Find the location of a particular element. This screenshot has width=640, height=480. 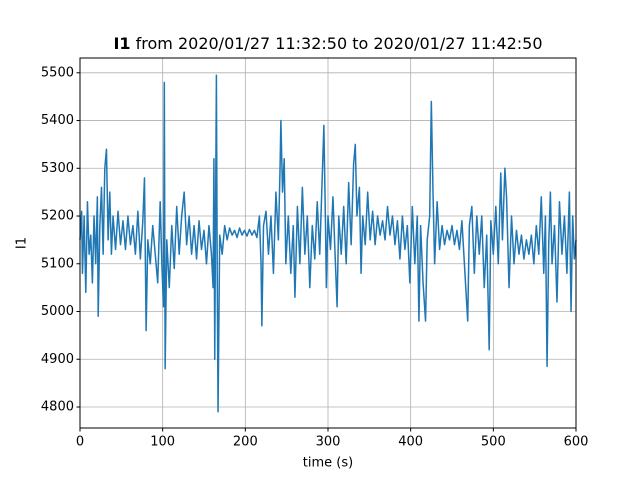

y-axis-label: I1 is located at coordinates (22, 243).